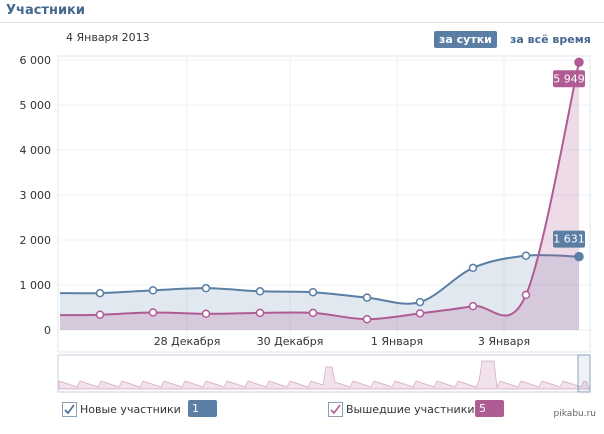 Image resolution: width=604 pixels, height=434 pixels. Describe the element at coordinates (504, 341) in the screenshot. I see `x-tick-label: 3 Января` at that location.